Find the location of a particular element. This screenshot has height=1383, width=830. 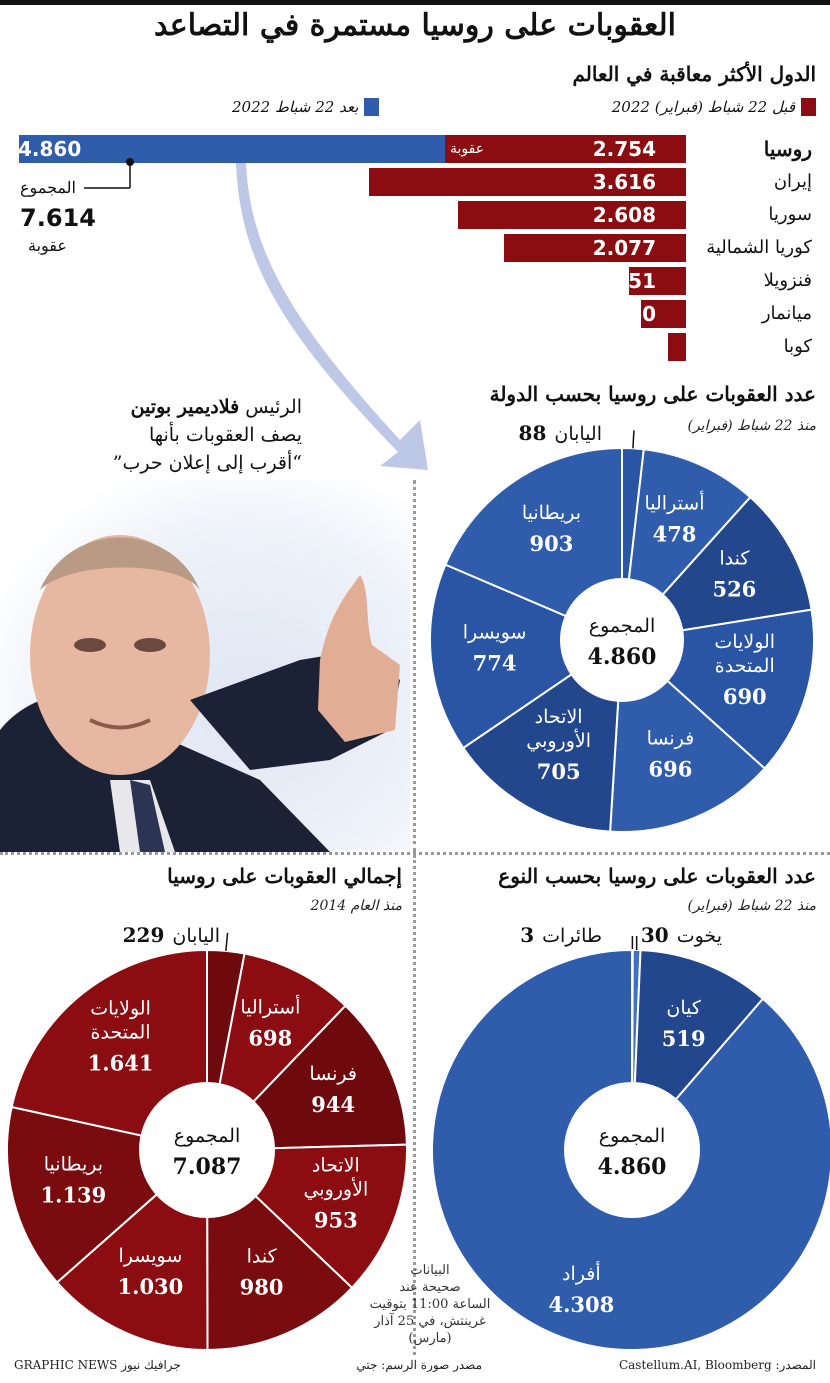

quote-line-1: الرئيس فلاديمير بوتين is located at coordinates (216, 407).